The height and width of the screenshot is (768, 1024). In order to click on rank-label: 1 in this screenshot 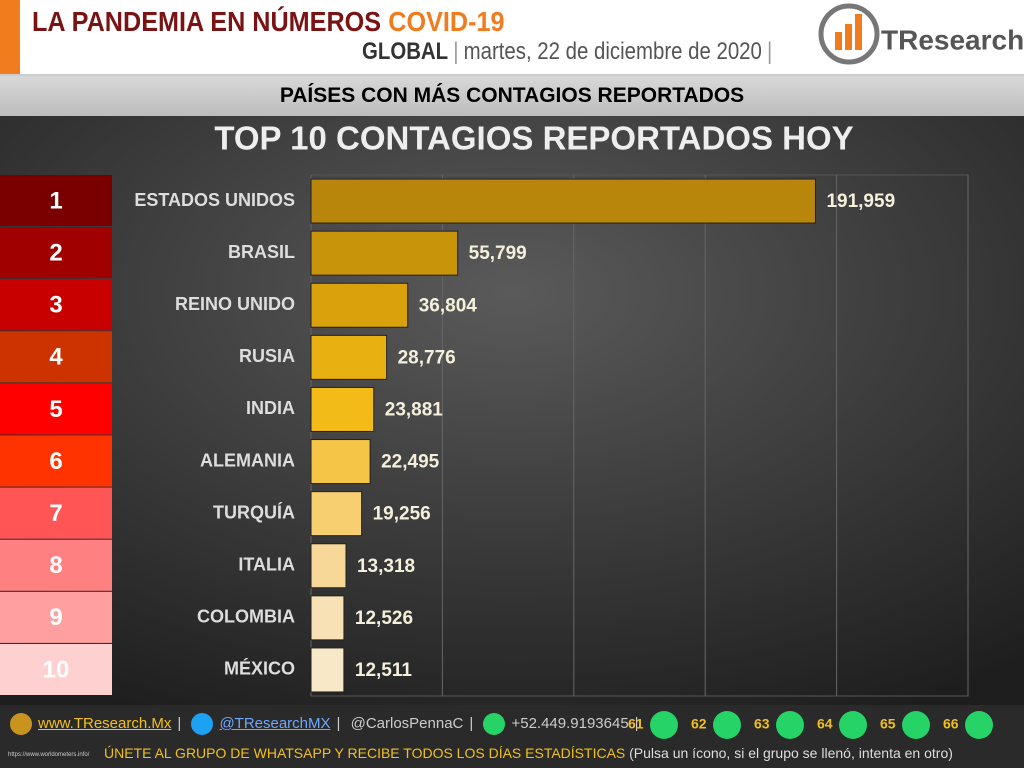, I will do `click(55, 200)`.